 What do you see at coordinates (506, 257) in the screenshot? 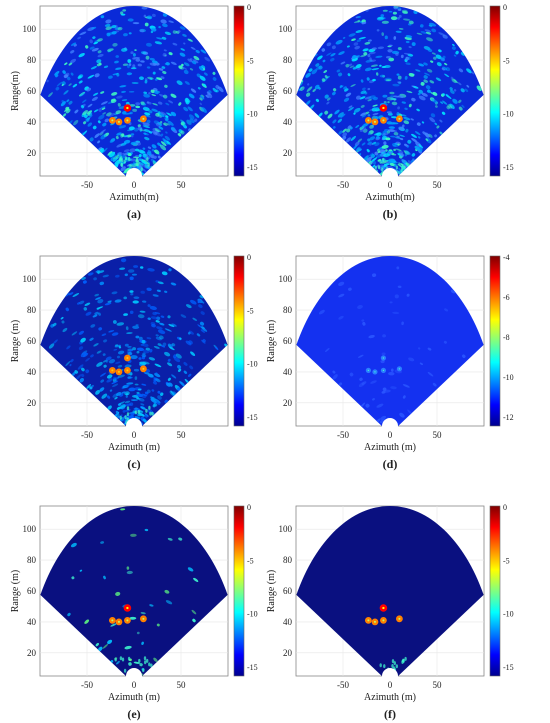
I see `colorbar-tick-label: -4` at bounding box center [506, 257].